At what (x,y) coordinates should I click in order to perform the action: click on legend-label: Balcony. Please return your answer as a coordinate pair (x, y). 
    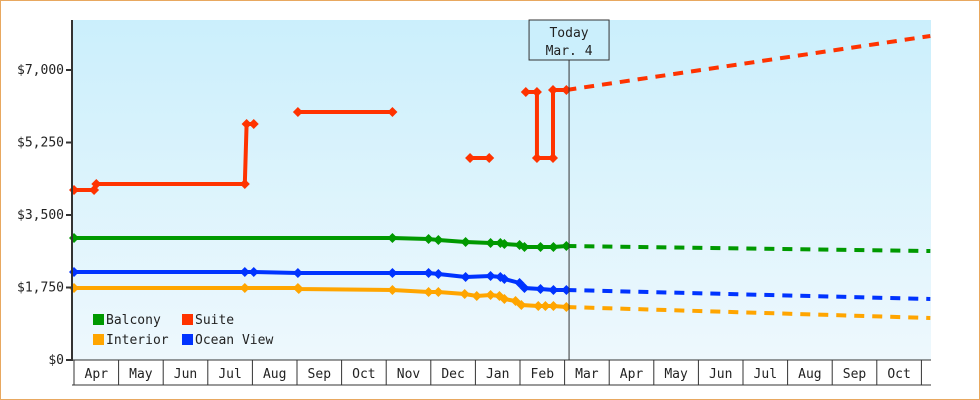
    Looking at the image, I should click on (133, 320).